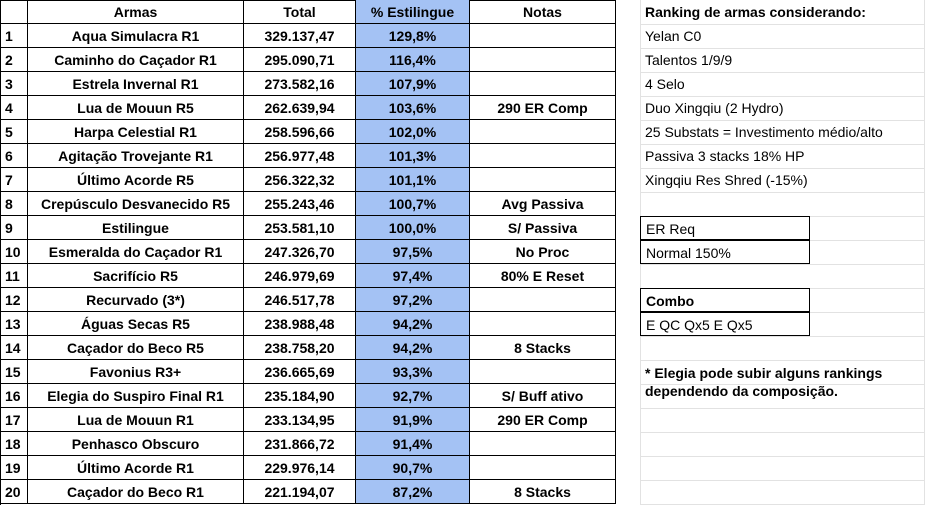  I want to click on cell-total: 329.137,47, so click(300, 36).